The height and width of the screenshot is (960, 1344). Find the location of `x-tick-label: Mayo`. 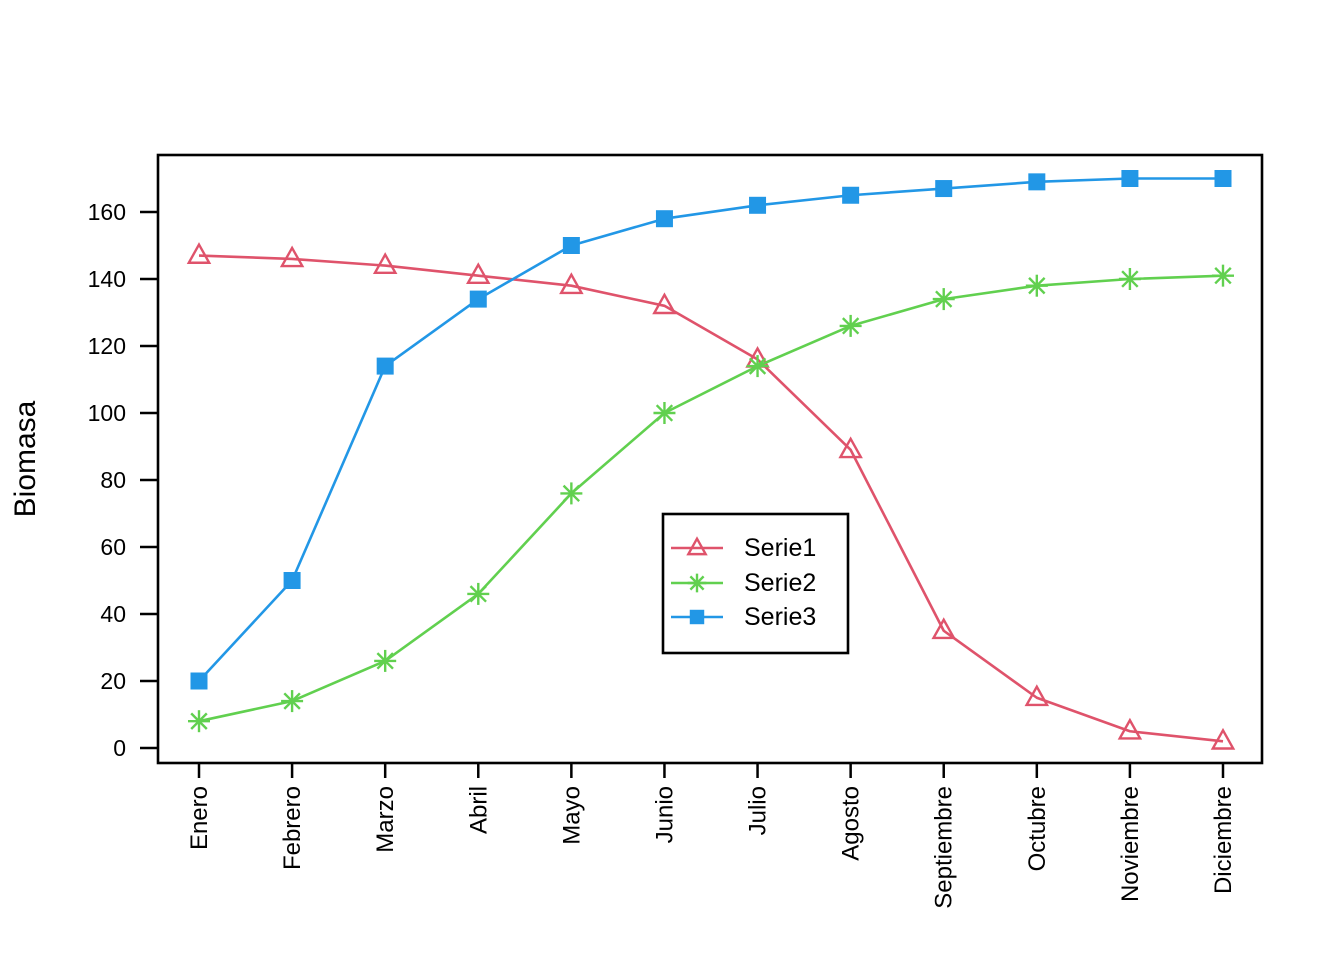

x-tick-label: Mayo is located at coordinates (571, 815).